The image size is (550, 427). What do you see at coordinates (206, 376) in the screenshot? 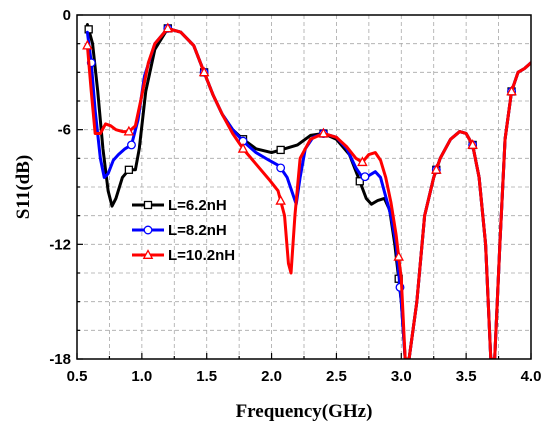
I see `x-tick-label: 1.5` at bounding box center [206, 376].